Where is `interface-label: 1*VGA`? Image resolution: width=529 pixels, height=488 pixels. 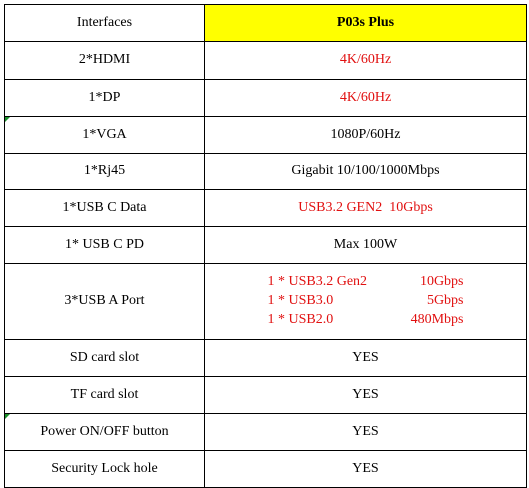
interface-label: 1*VGA is located at coordinates (104, 134).